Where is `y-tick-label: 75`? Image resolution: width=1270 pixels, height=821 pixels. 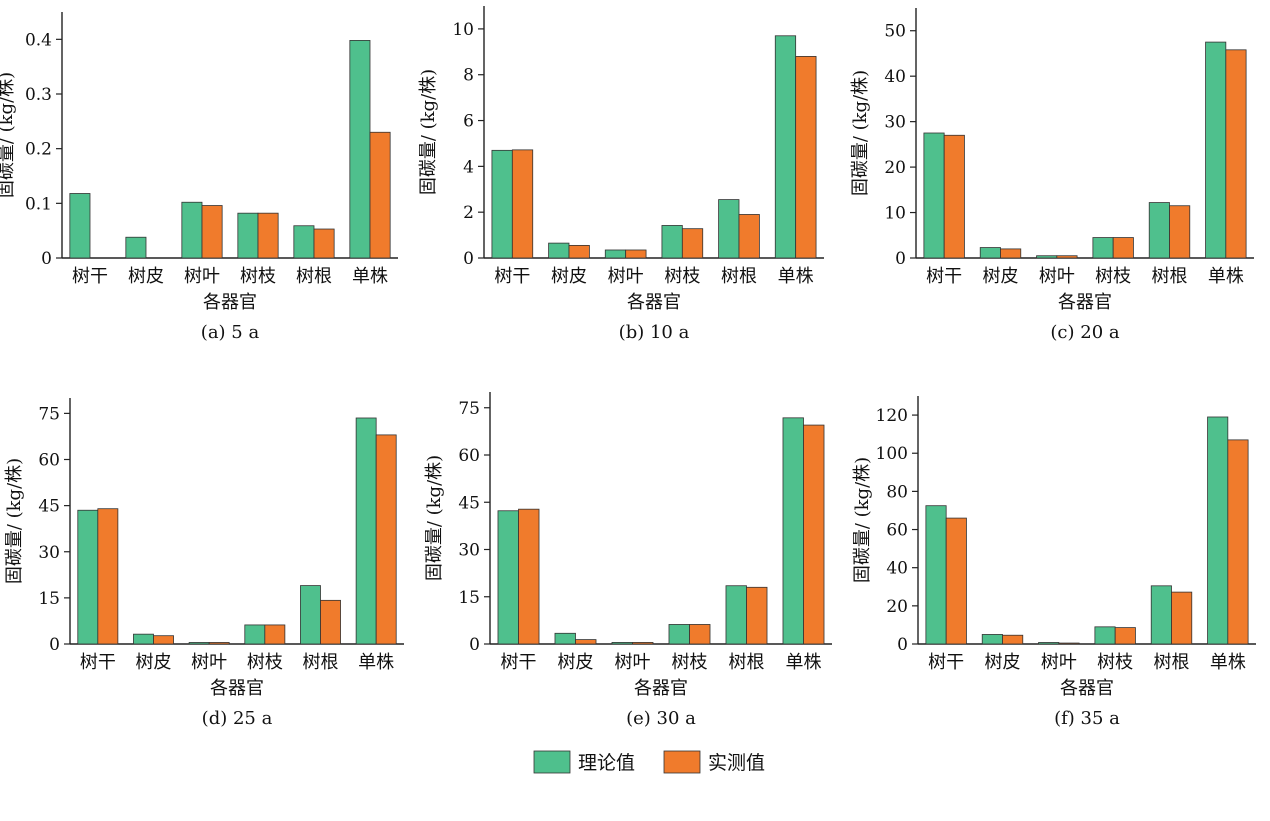 y-tick-label: 75 is located at coordinates (469, 409).